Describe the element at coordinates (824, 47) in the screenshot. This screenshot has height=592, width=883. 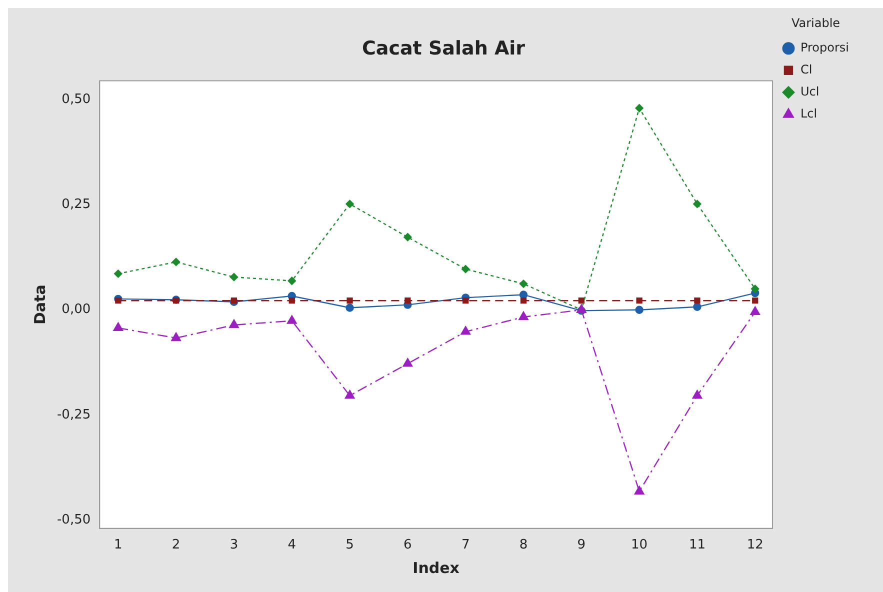
I see `legend-label: Proporsi` at that location.